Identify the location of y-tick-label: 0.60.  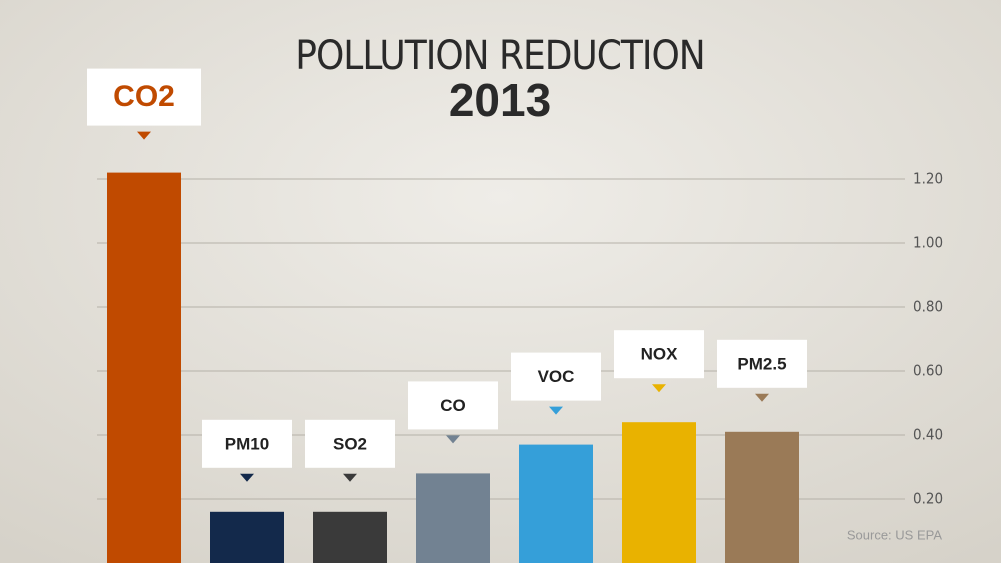
(928, 371).